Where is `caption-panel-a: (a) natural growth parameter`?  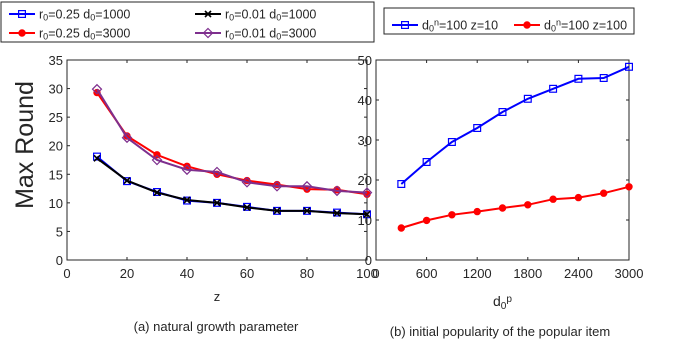 caption-panel-a: (a) natural growth parameter is located at coordinates (216, 326).